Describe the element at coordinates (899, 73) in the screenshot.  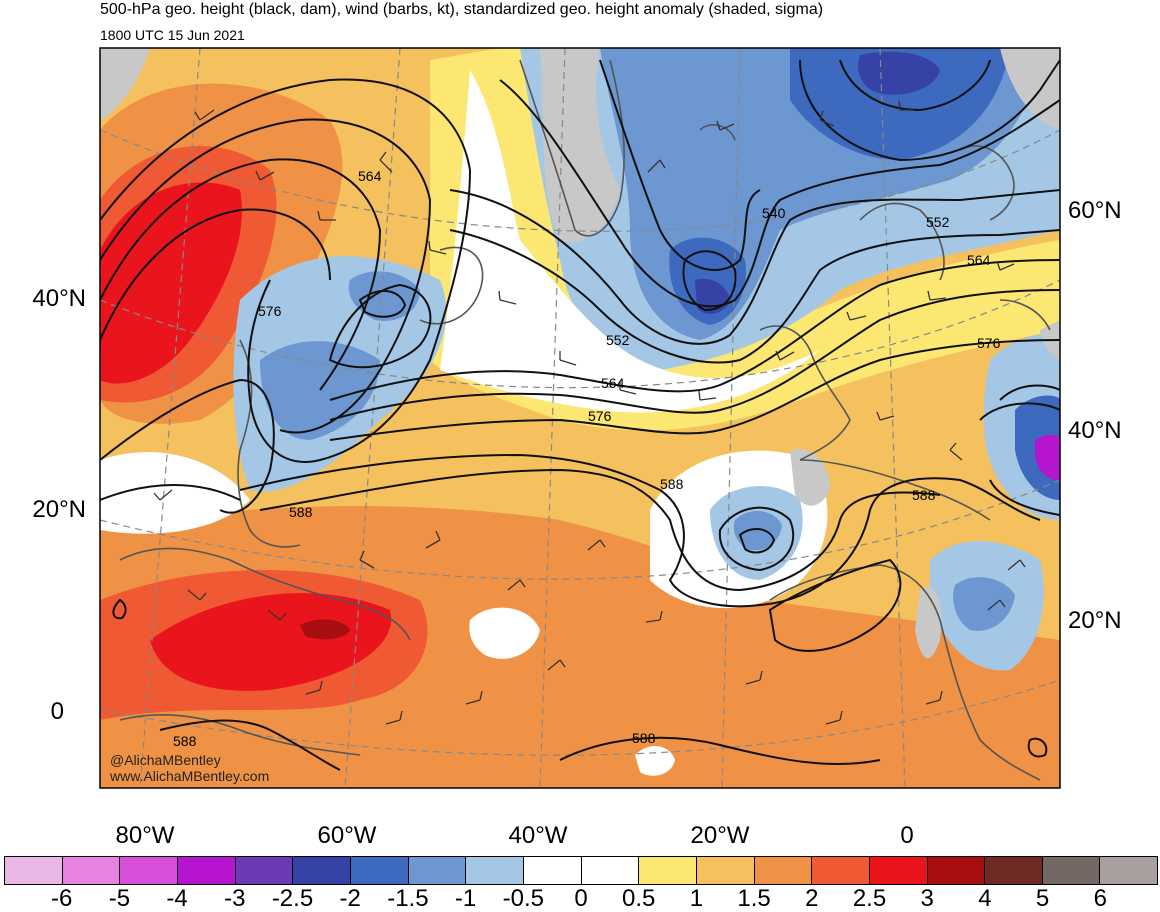
I see `anomaly-trough-north-core` at that location.